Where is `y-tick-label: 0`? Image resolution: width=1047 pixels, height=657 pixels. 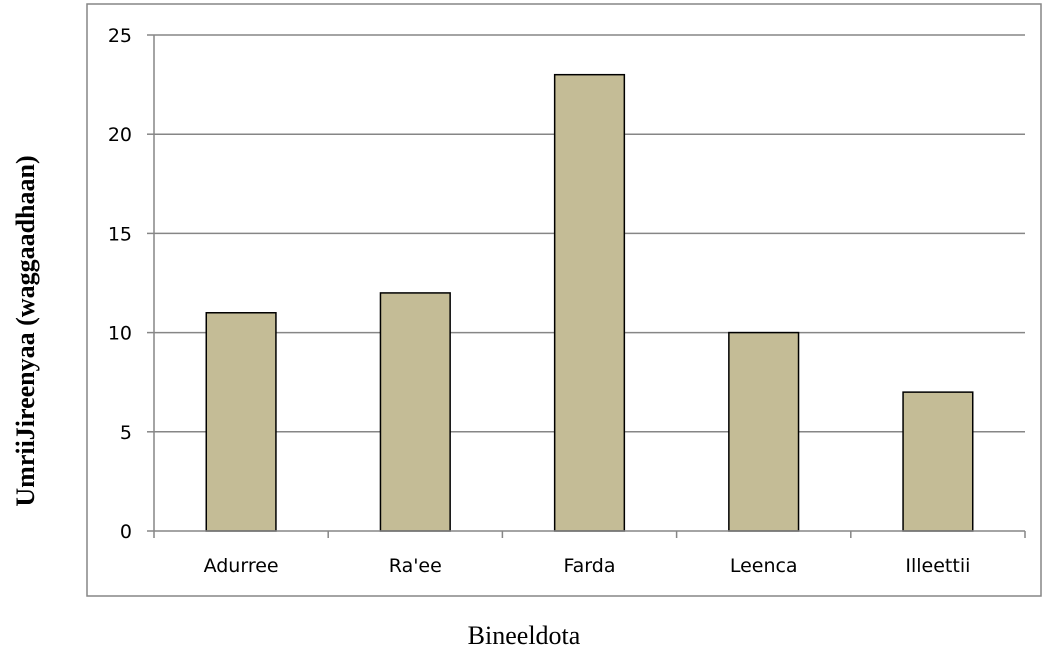
y-tick-label: 0 is located at coordinates (126, 532).